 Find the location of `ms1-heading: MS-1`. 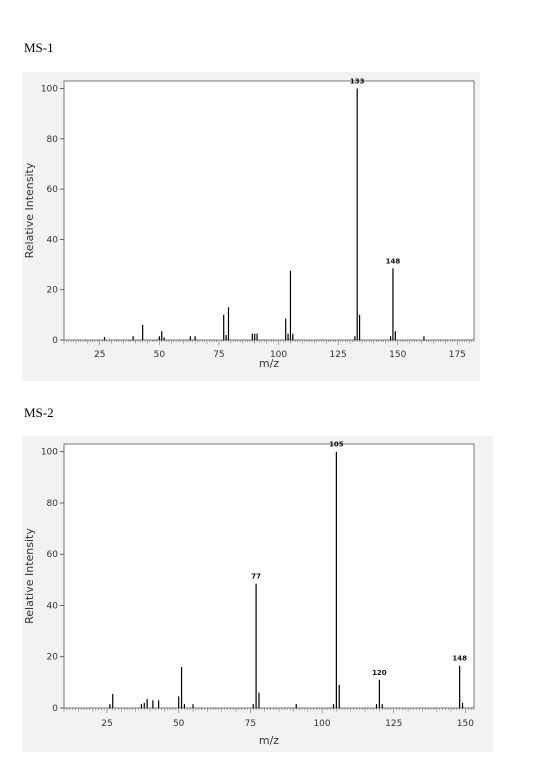

ms1-heading: MS-1 is located at coordinates (39, 47).